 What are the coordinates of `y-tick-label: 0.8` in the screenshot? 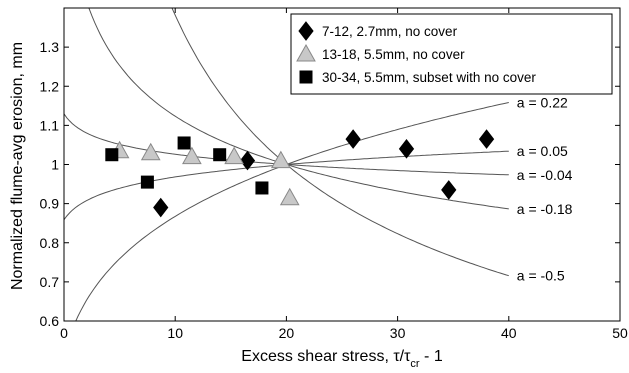 It's located at (50, 243).